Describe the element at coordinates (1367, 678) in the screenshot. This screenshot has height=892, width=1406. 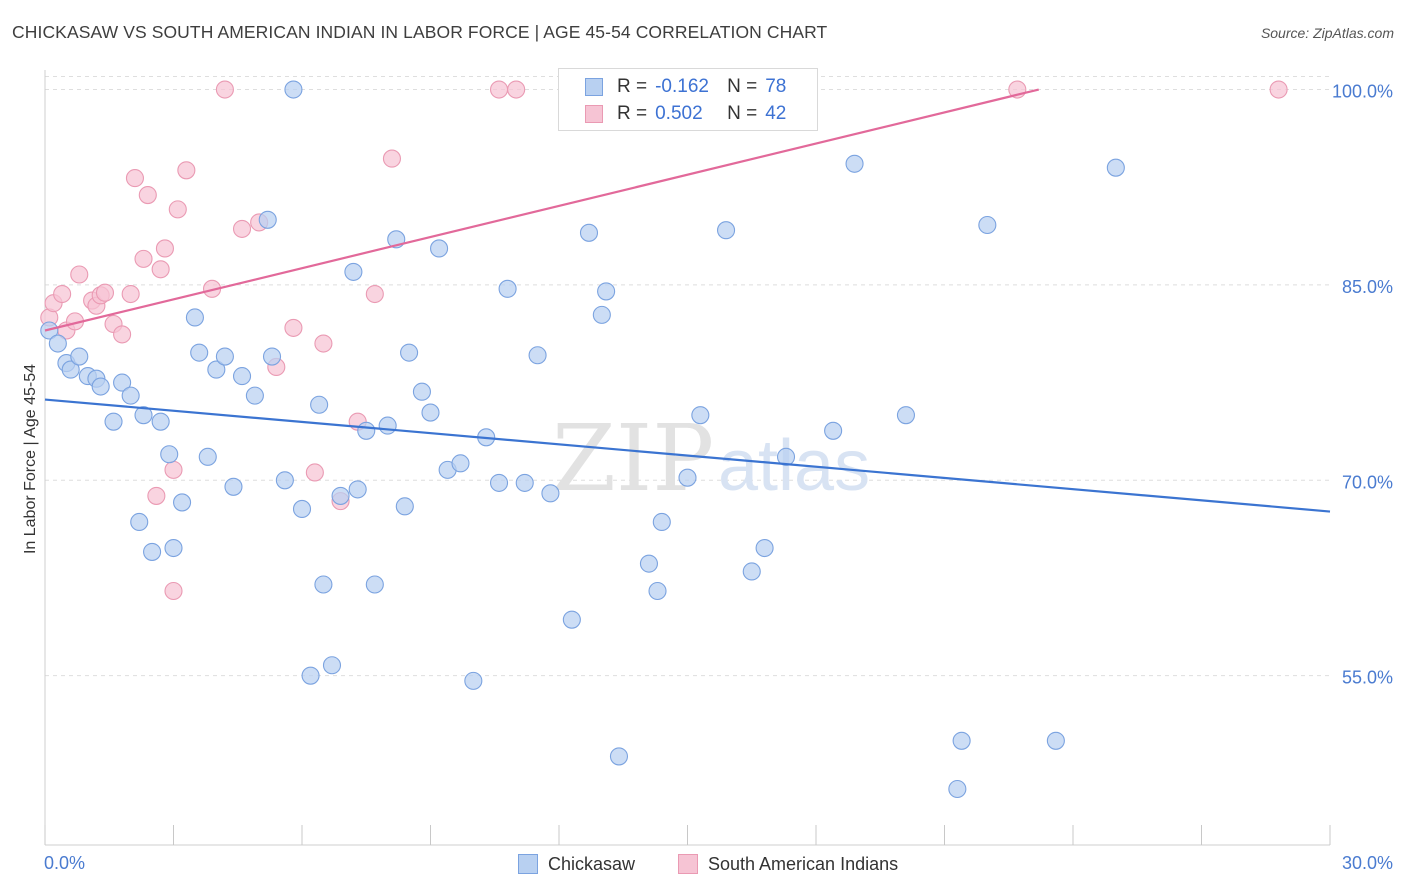
I see `y-tick-label-0: 55.0%` at that location.